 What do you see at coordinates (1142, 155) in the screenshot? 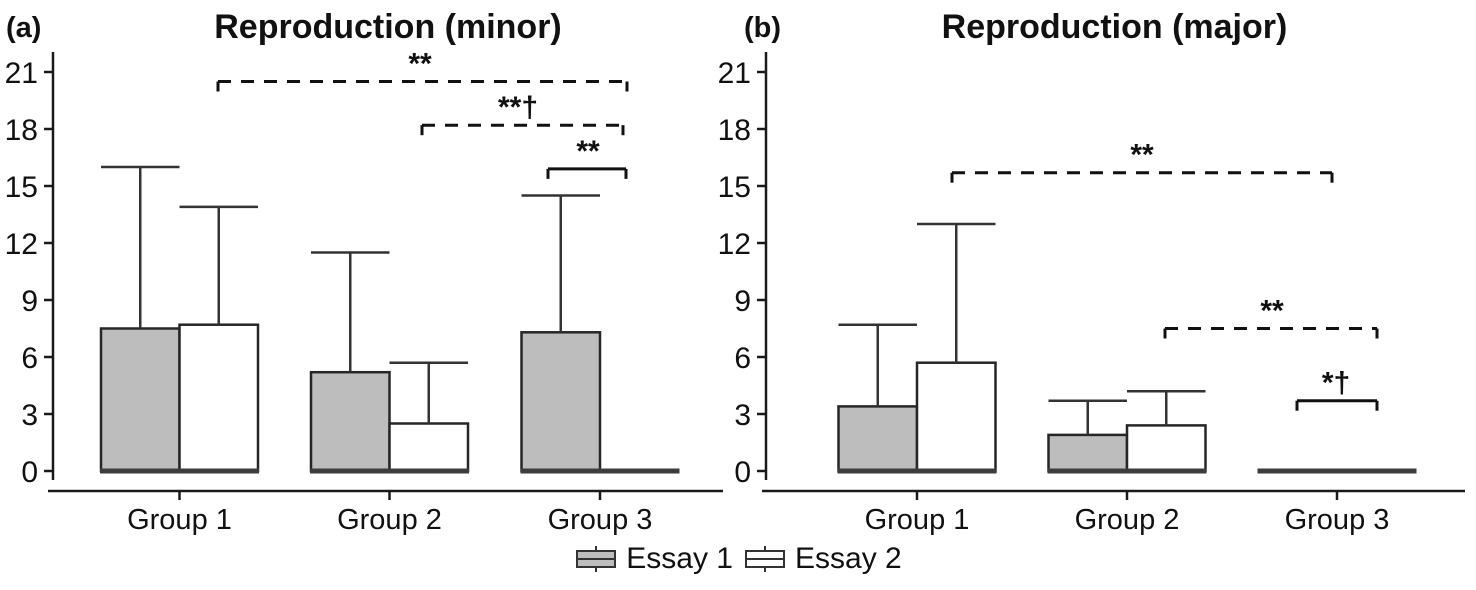
I see `significance-label-b-1: **` at bounding box center [1142, 155].